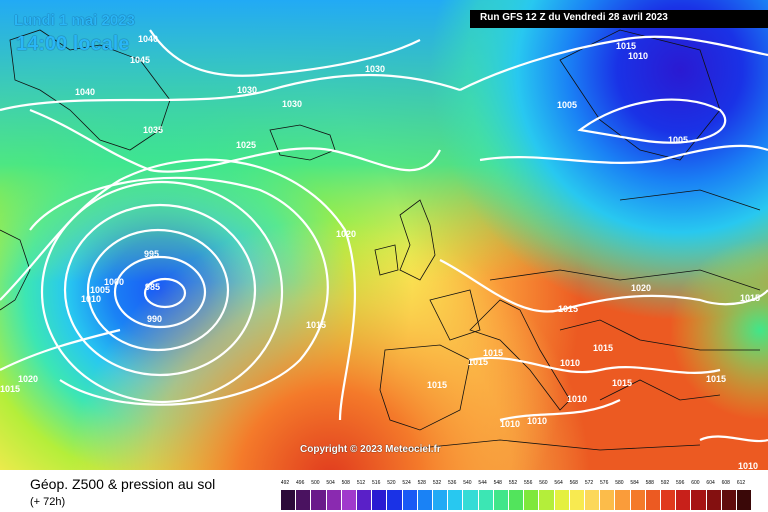 The width and height of the screenshot is (768, 512). What do you see at coordinates (73, 44) in the screenshot?
I see `forecast-hour: 14:00 locale` at bounding box center [73, 44].